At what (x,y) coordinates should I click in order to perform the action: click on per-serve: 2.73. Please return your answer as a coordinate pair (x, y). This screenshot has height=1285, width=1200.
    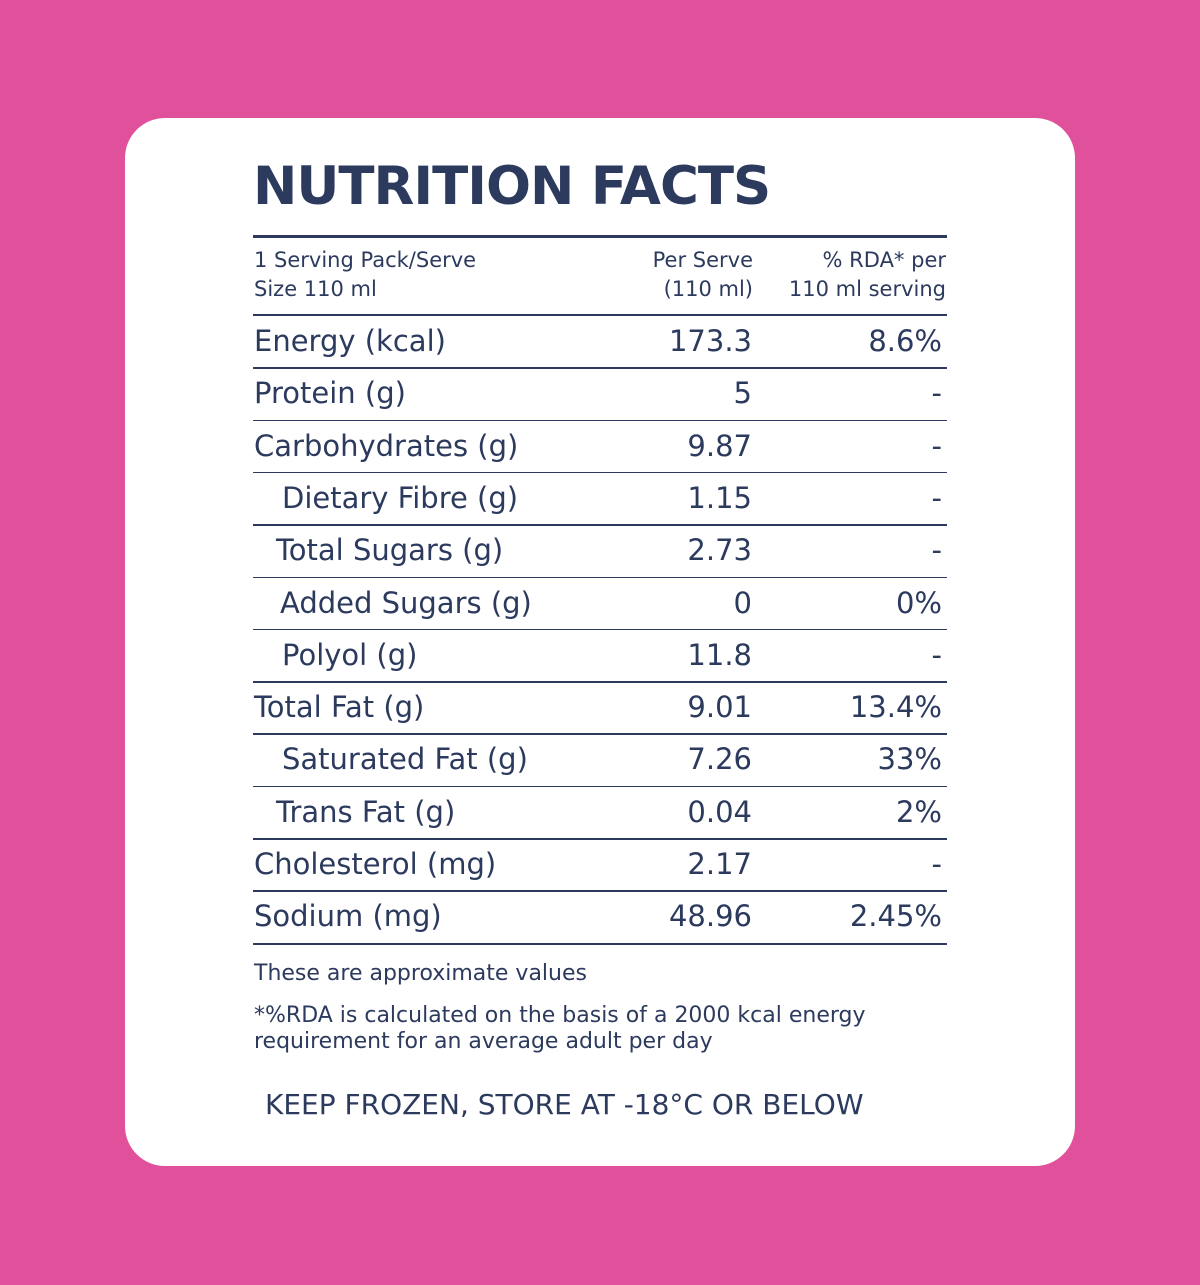
    Looking at the image, I should click on (719, 550).